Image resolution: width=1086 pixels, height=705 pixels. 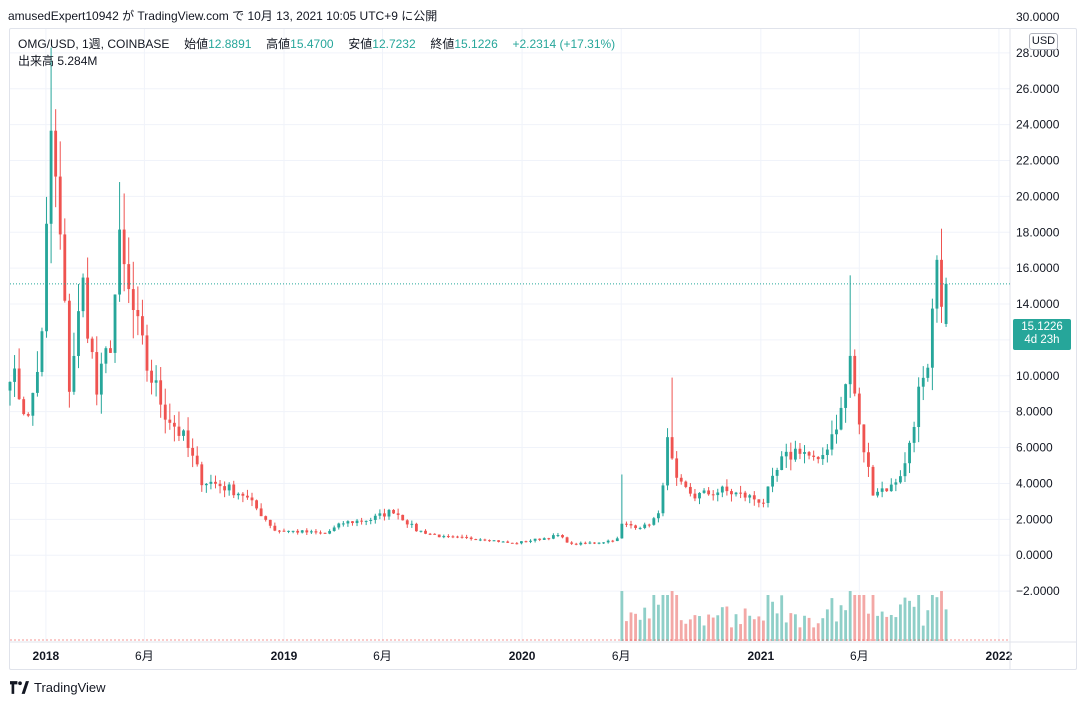 I want to click on y-tick-label: 24.0000, so click(x=1038, y=125).